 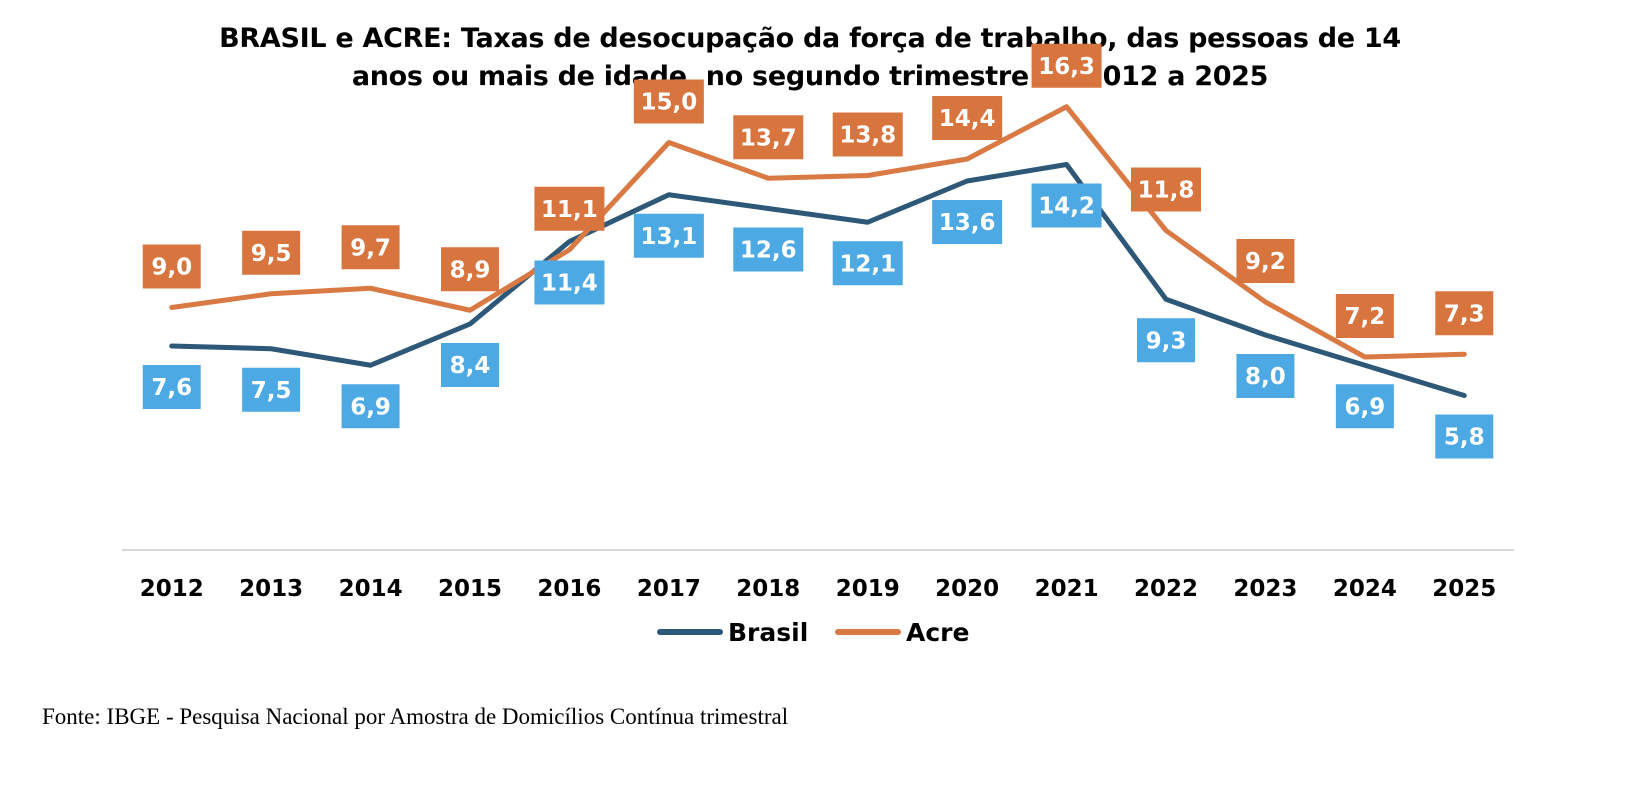 I want to click on data-label-brasil: 12,6, so click(x=768, y=249).